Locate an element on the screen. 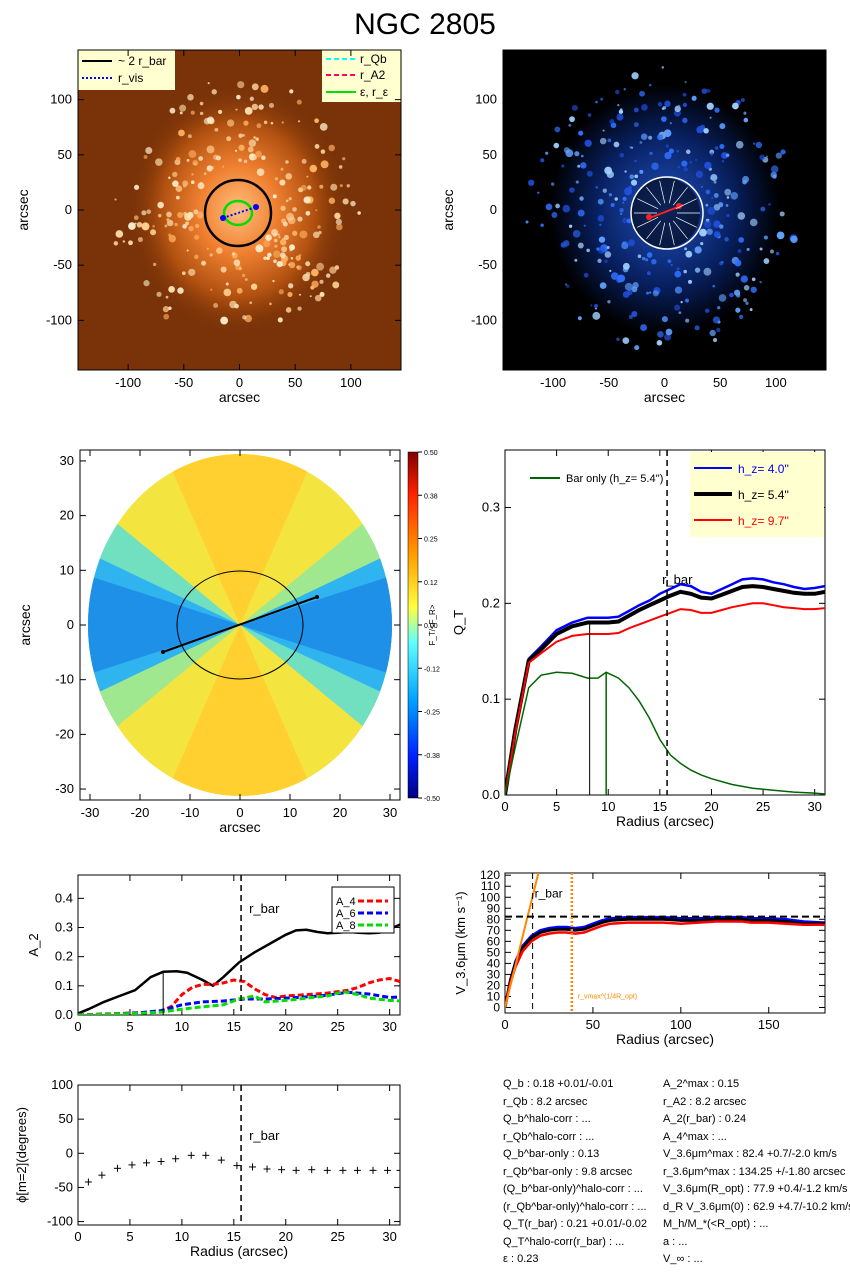 Image resolution: width=850 pixels, height=1275 pixels. y-tick-label: 10 is located at coordinates (67, 569).